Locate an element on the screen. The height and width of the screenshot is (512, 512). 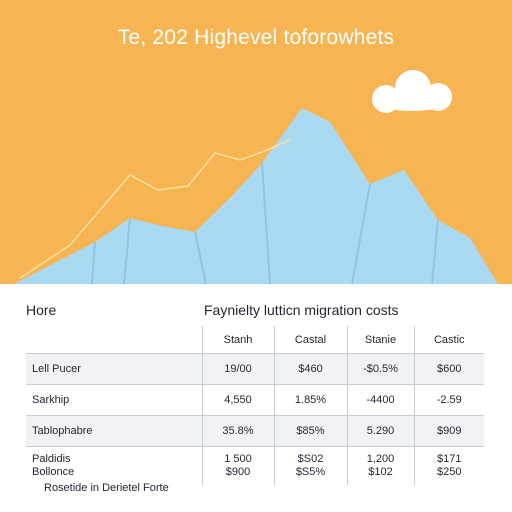
table-header-row: Stanh Castal Stanie Castic is located at coordinates (255, 340).